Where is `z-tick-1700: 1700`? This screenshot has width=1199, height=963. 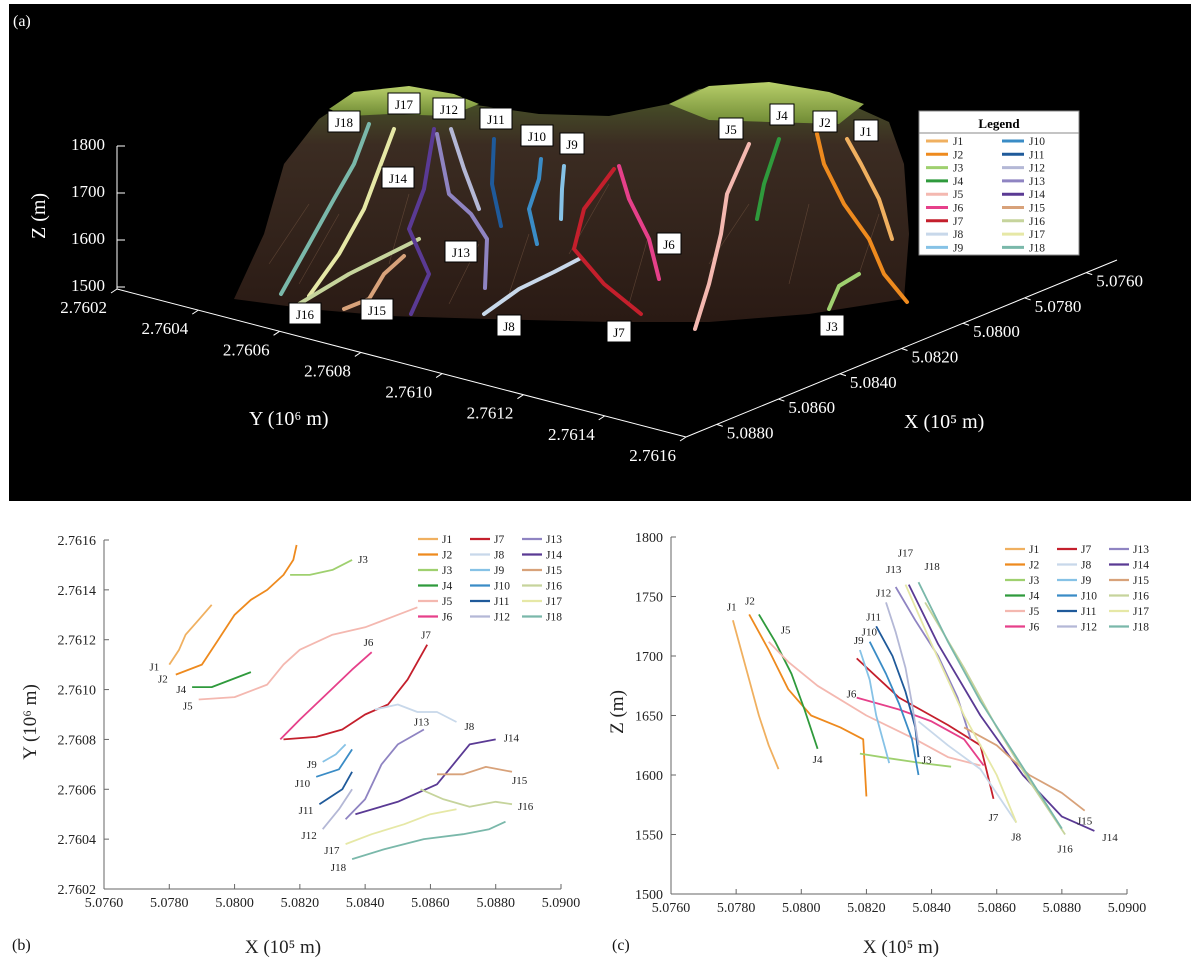 z-tick-1700: 1700 is located at coordinates (88, 191).